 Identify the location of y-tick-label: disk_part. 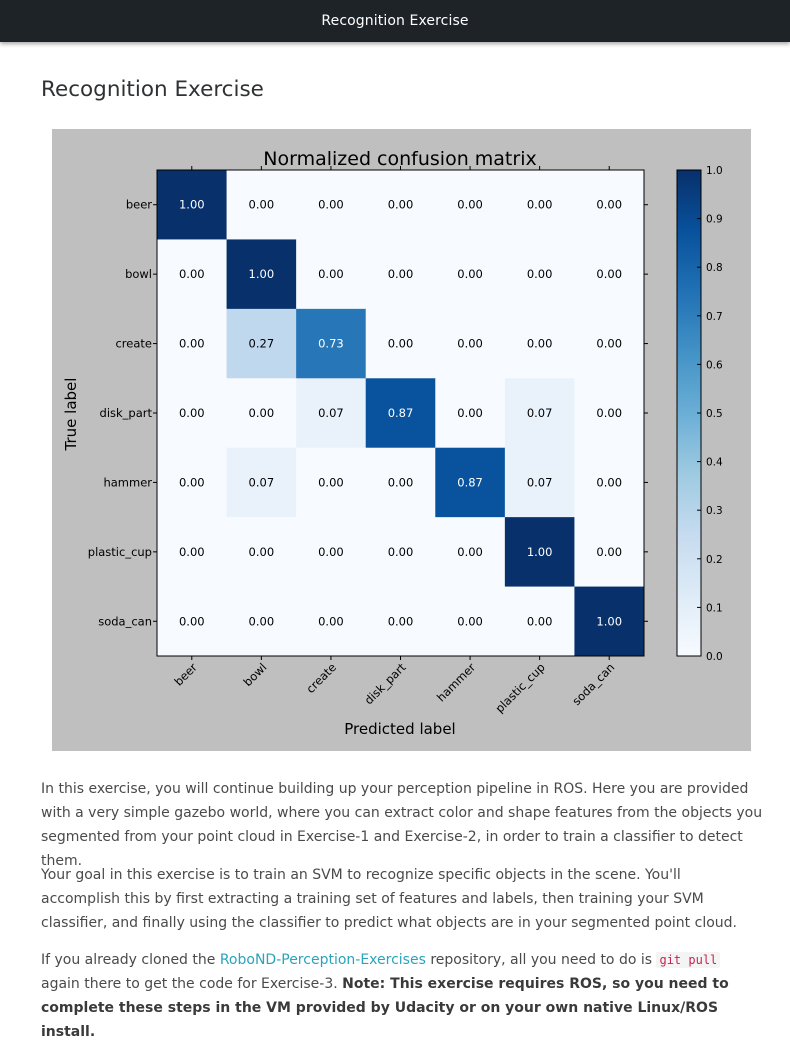
(126, 413).